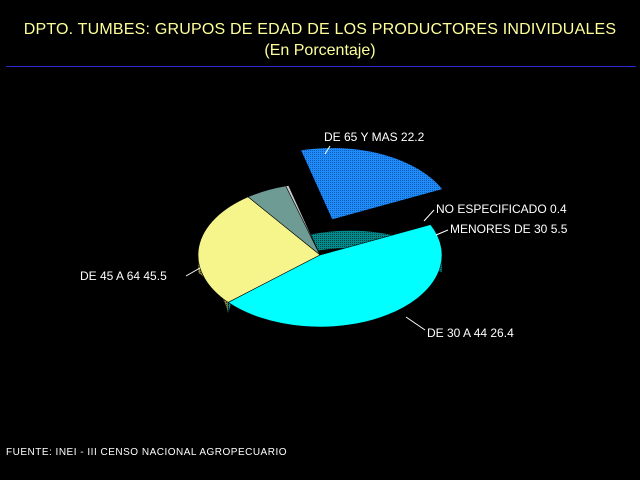  Describe the element at coordinates (123, 276) in the screenshot. I see `slice-label-4: DE 45 A 64 45.5` at that location.